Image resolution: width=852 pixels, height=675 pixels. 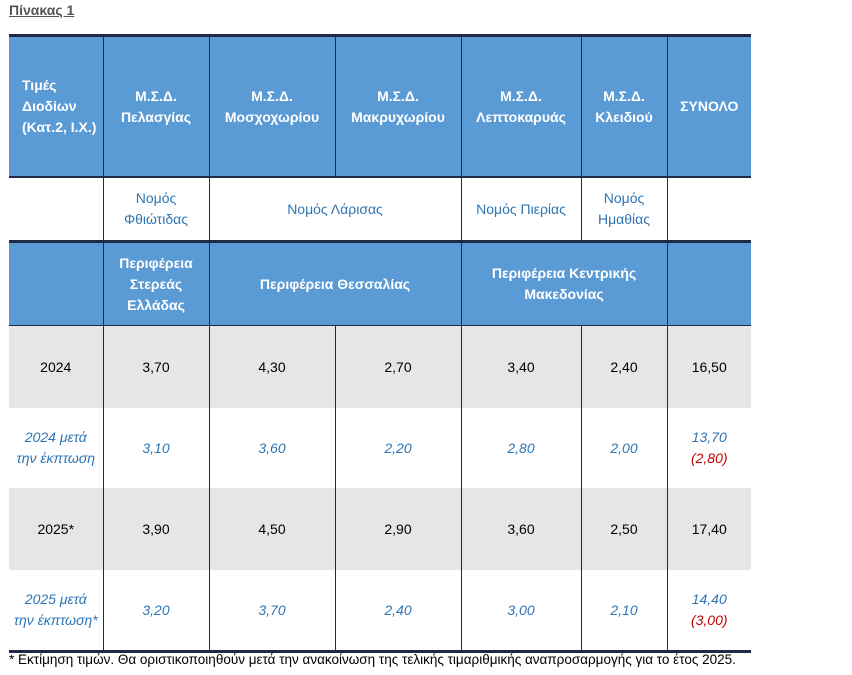 What do you see at coordinates (709, 599) in the screenshot?
I see `total-value: 14,40` at bounding box center [709, 599].